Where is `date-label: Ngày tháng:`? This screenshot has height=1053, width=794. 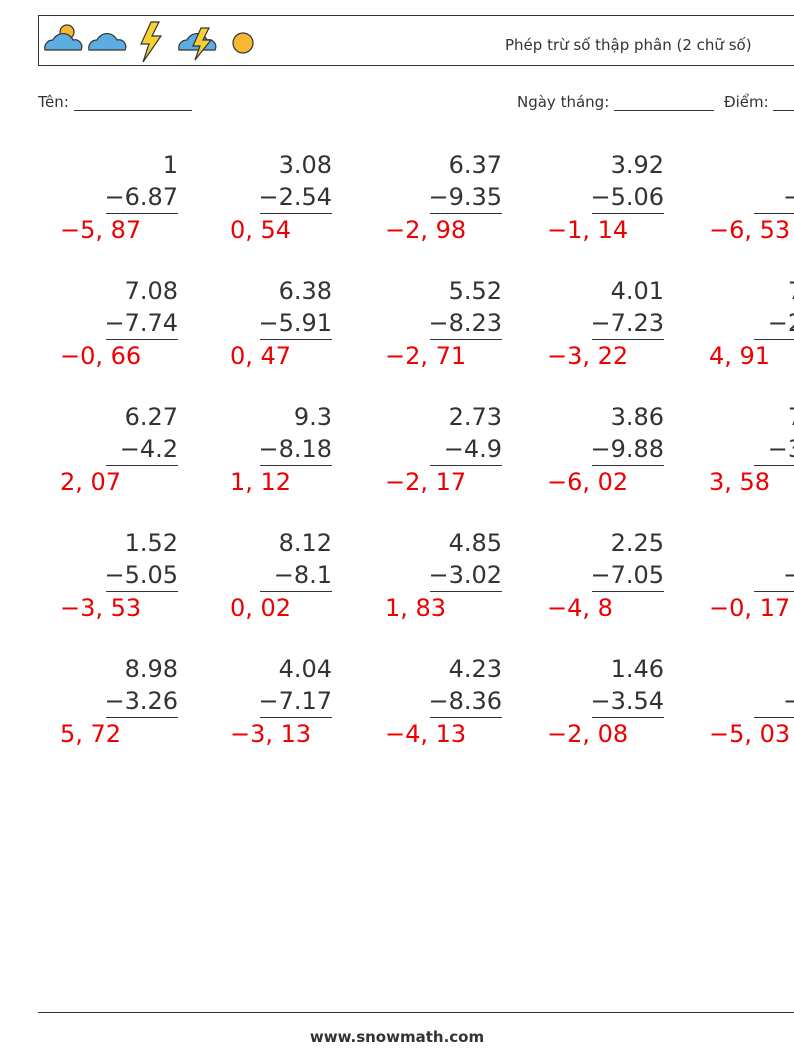 date-label: Ngày tháng: is located at coordinates (563, 102).